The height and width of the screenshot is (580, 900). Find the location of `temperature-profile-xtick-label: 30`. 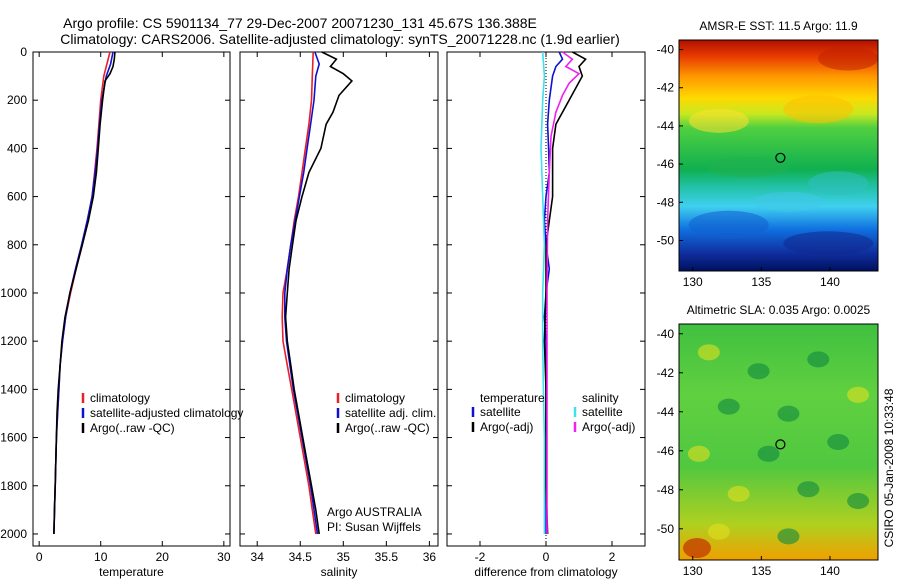

temperature-profile-xtick-label: 30 is located at coordinates (224, 557).